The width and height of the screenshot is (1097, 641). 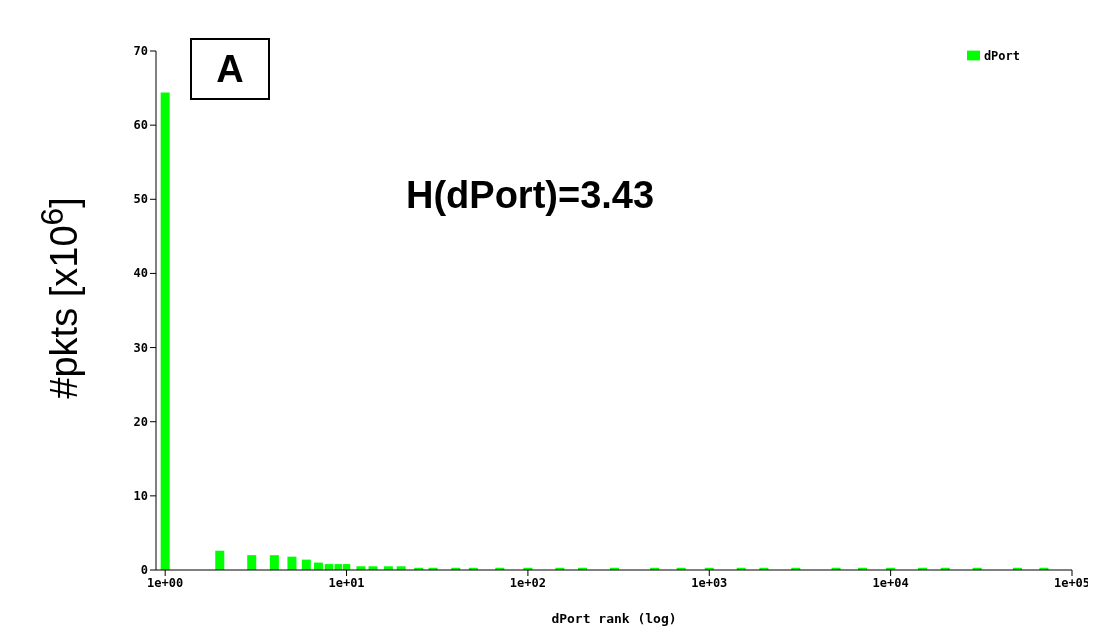 What do you see at coordinates (140, 273) in the screenshot?
I see `y-tick-label: 40` at bounding box center [140, 273].